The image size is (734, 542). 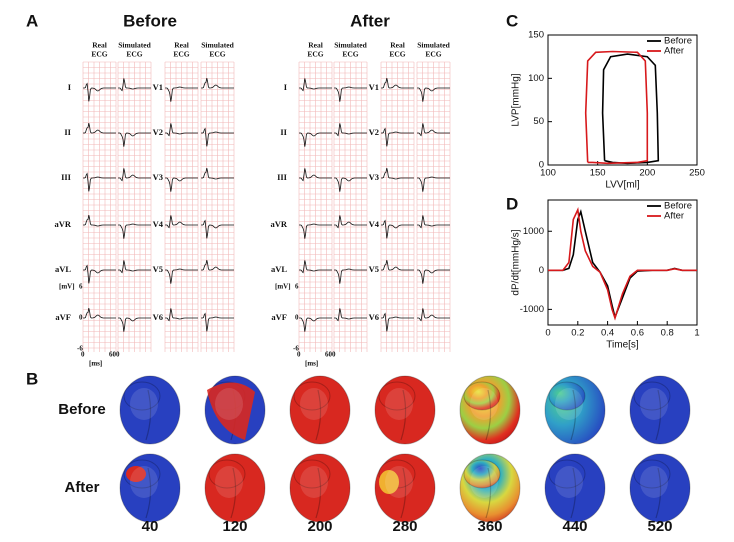 What do you see at coordinates (82, 409) in the screenshot?
I see `row-label: Before` at bounding box center [82, 409].